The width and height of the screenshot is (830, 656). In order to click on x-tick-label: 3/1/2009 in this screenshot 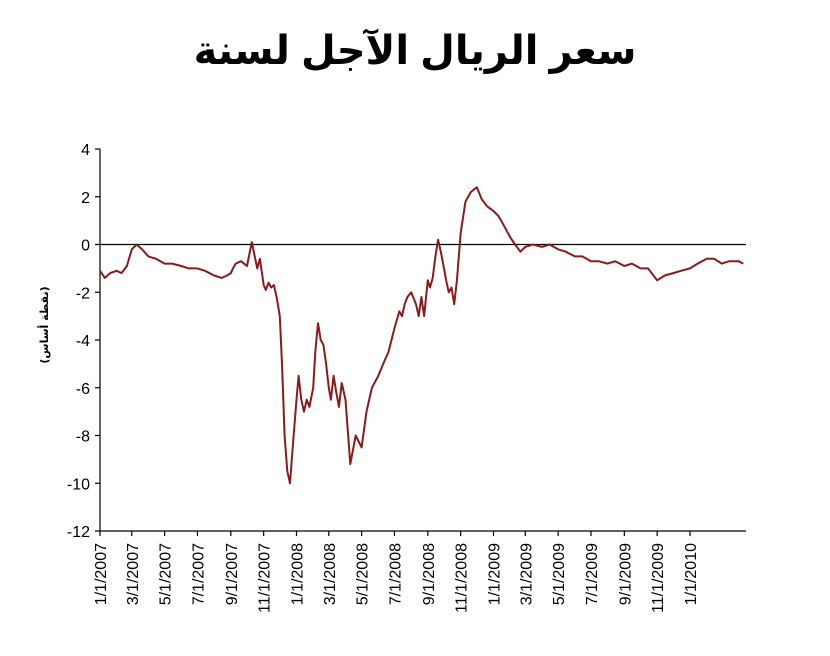, I will do `click(526, 574)`.